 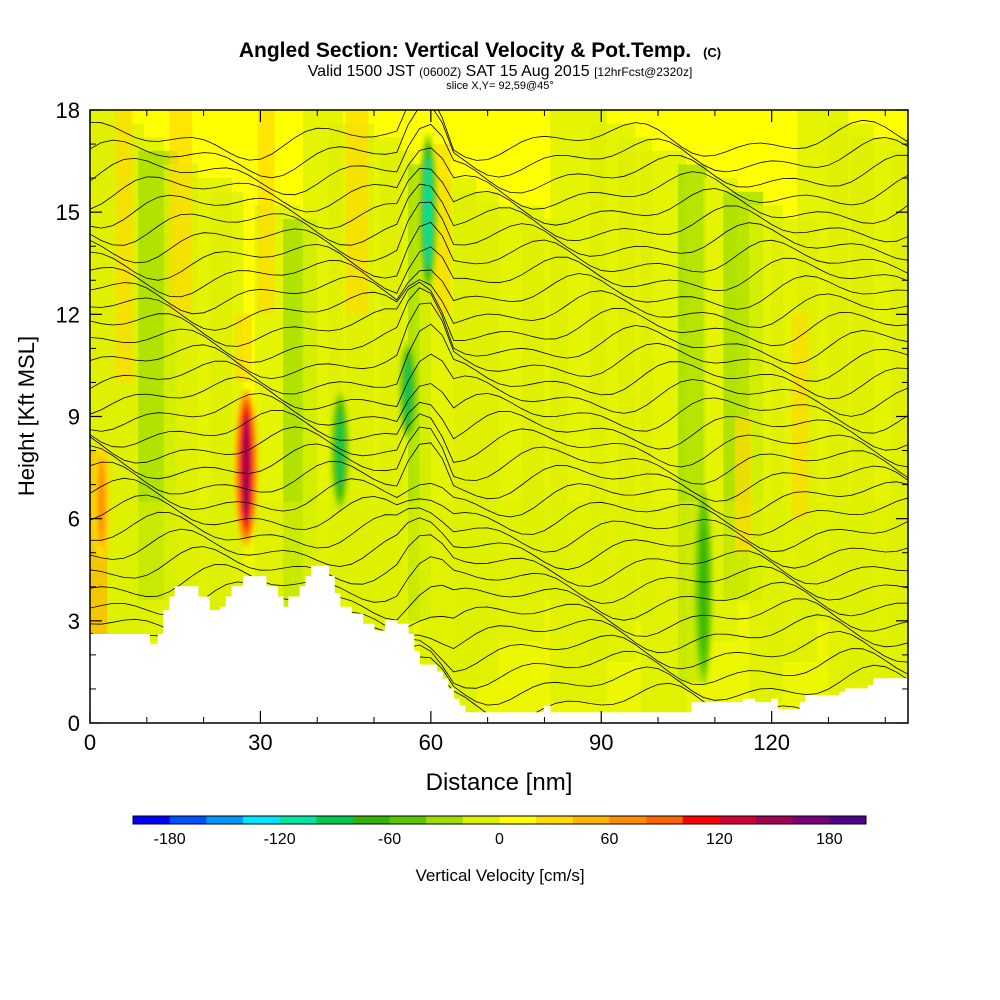 What do you see at coordinates (440, 72) in the screenshot?
I see `valid-time-utc: (0600Z)` at bounding box center [440, 72].